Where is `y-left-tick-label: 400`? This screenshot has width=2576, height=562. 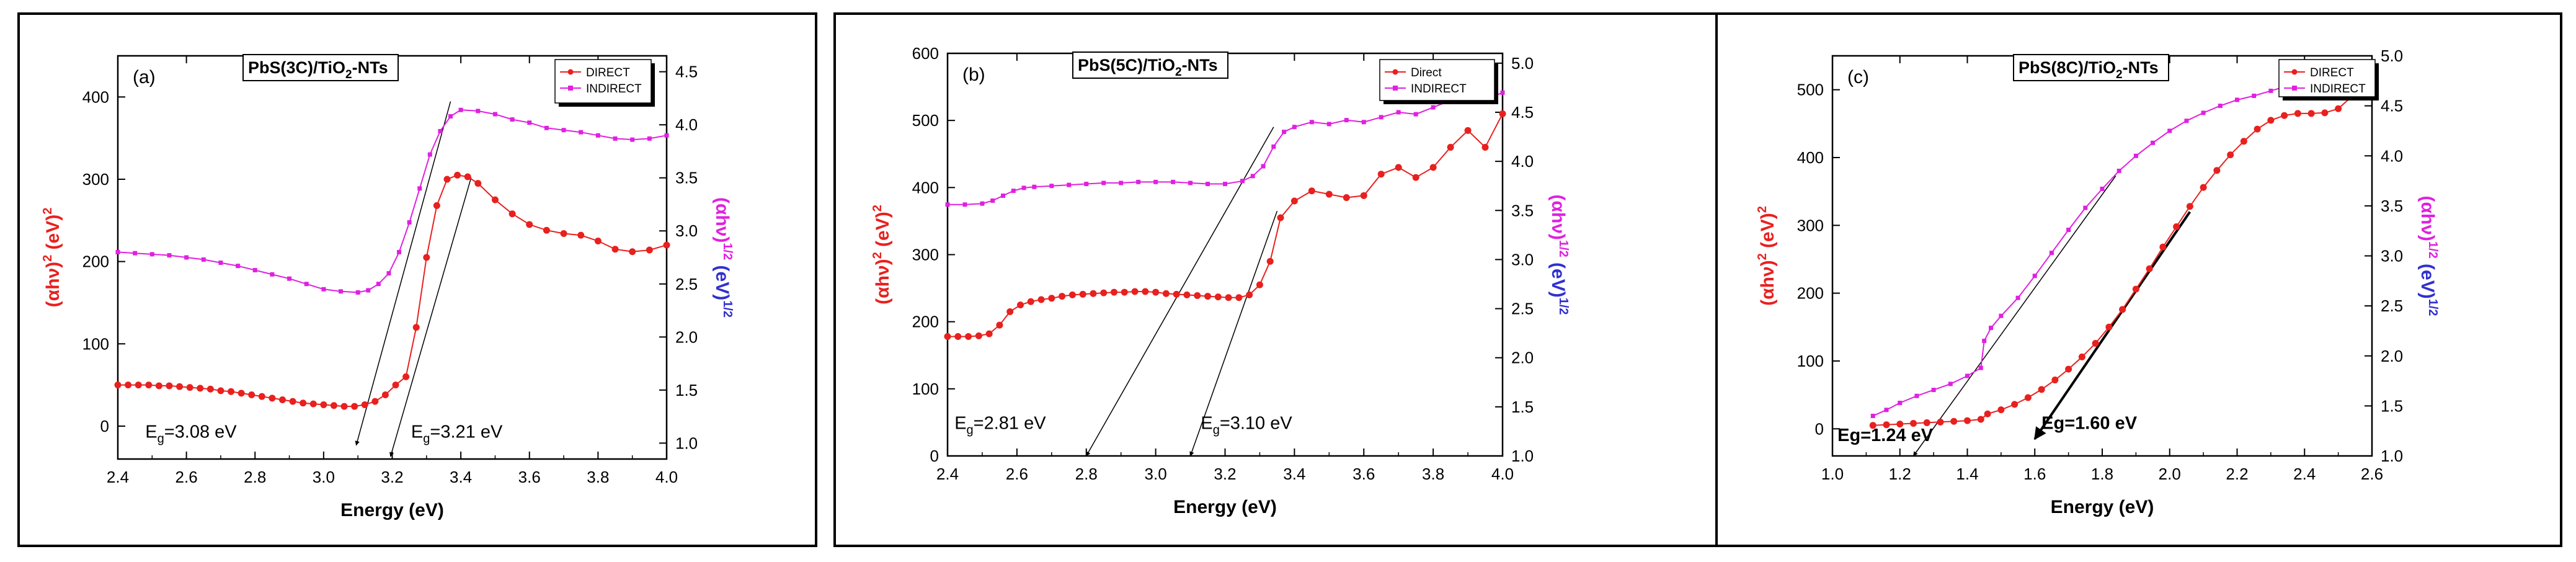
y-left-tick-label: 400 is located at coordinates (95, 96).